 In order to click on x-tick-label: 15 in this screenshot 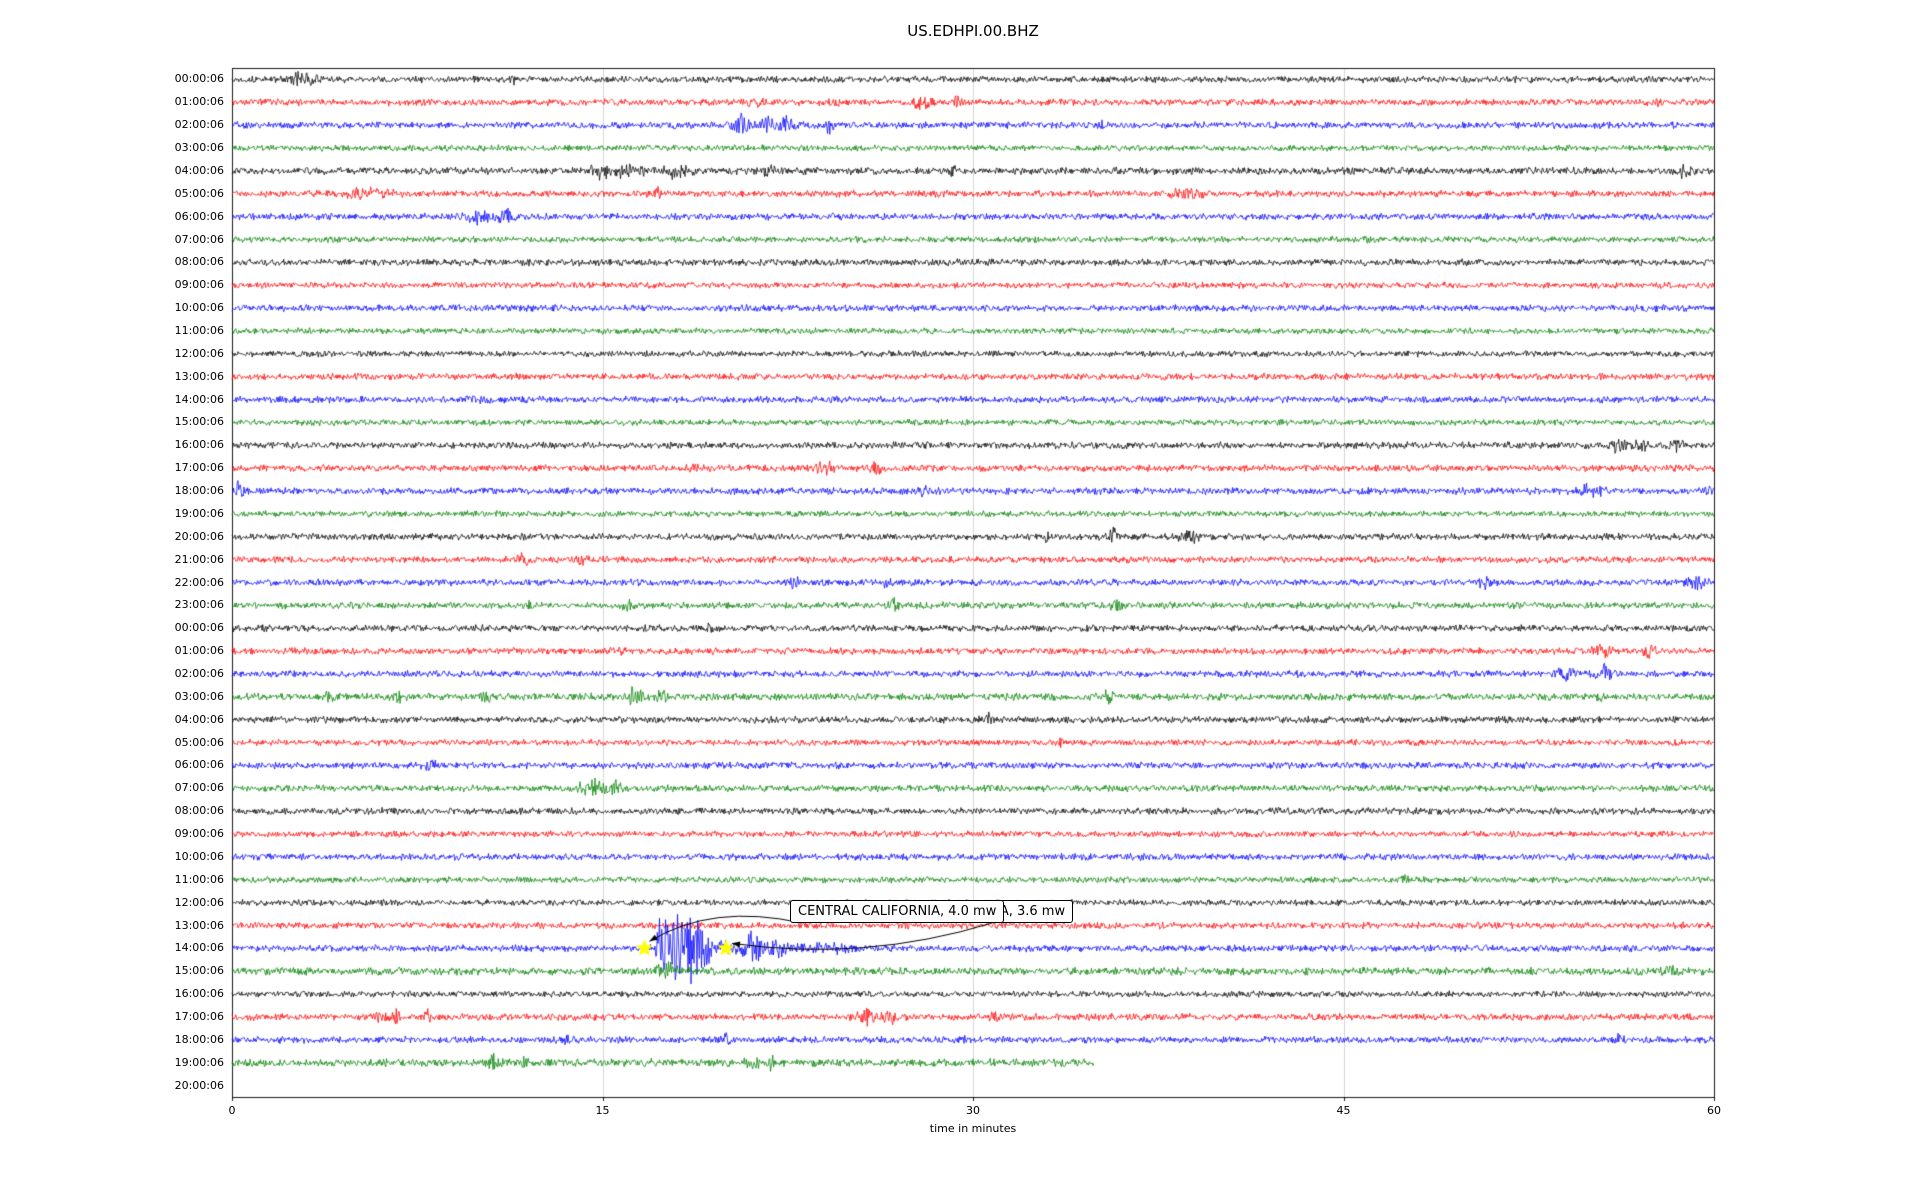, I will do `click(602, 1110)`.